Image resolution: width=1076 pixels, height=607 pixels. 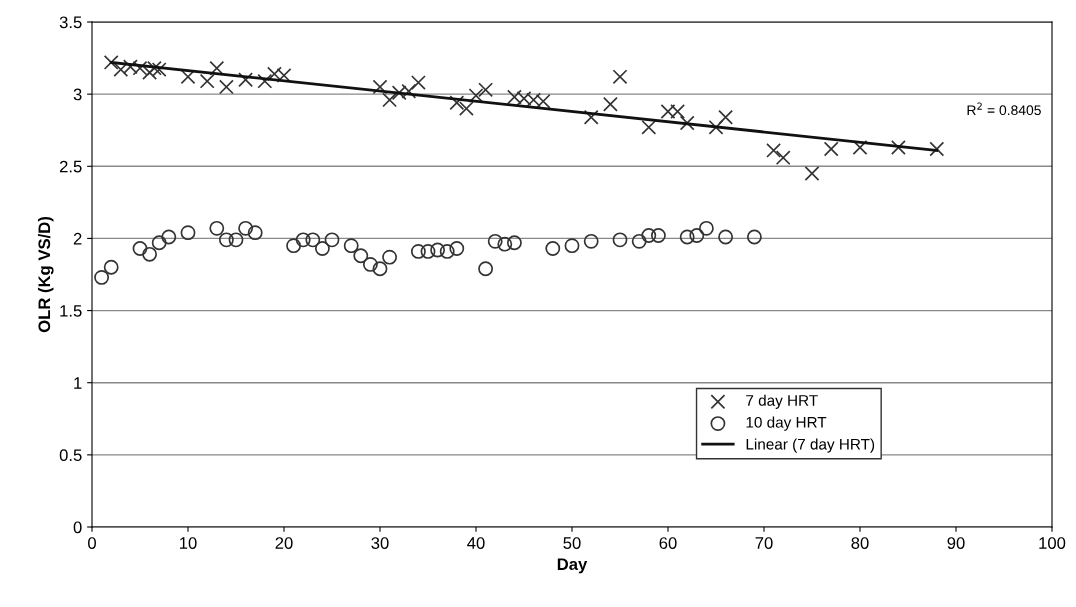 What do you see at coordinates (668, 543) in the screenshot?
I see `x-tick-label: 60` at bounding box center [668, 543].